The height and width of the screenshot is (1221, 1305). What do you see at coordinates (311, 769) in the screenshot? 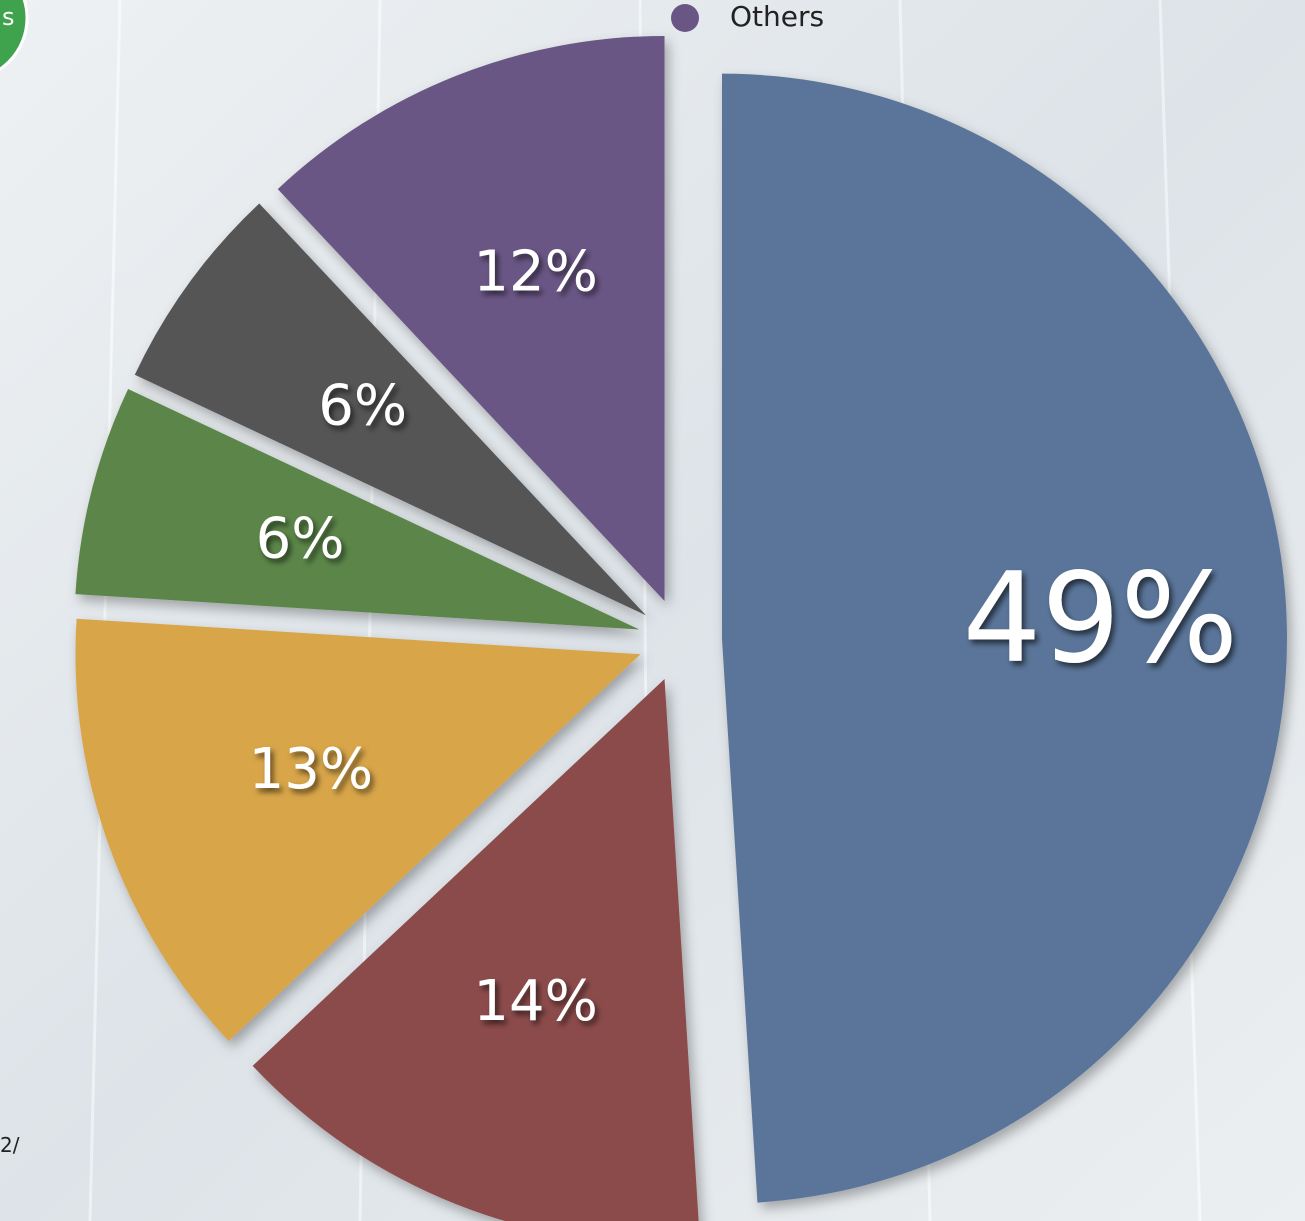
I see `data-label: 13%` at bounding box center [311, 769].